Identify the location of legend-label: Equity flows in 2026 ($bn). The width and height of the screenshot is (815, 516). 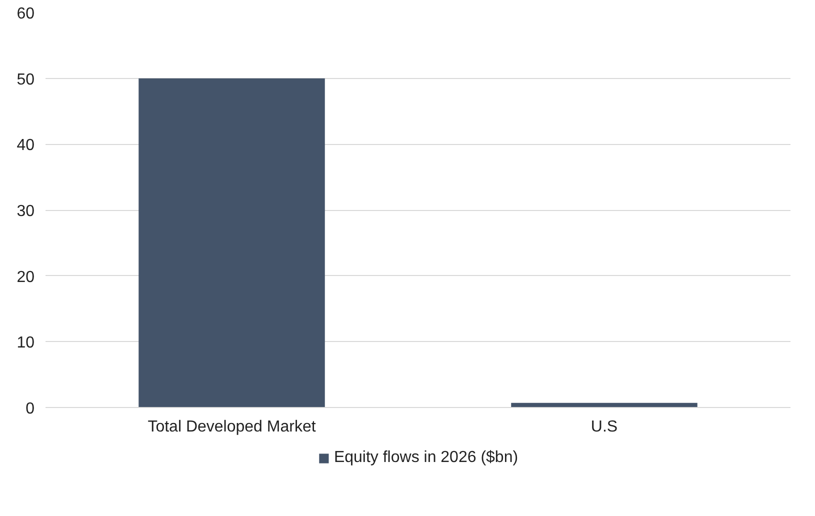
(426, 458).